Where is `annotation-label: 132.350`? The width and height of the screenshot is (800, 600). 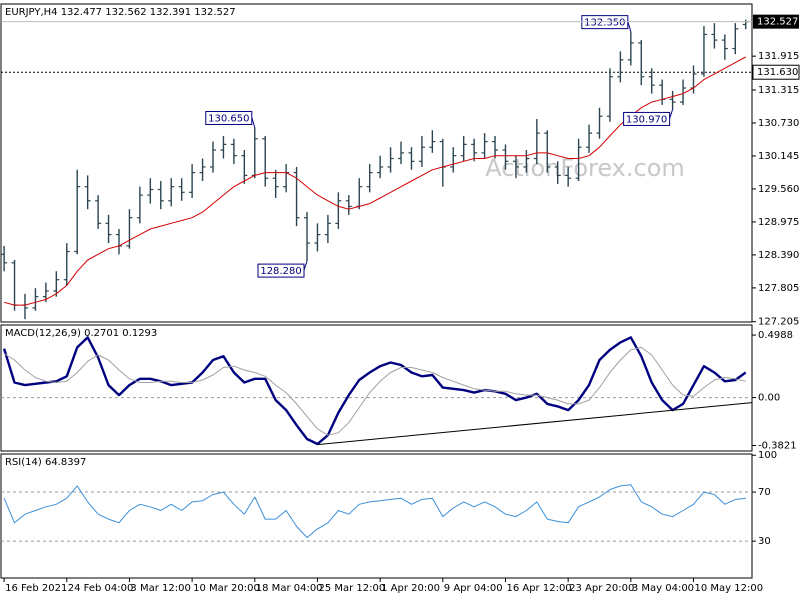
annotation-label: 132.350 is located at coordinates (604, 23).